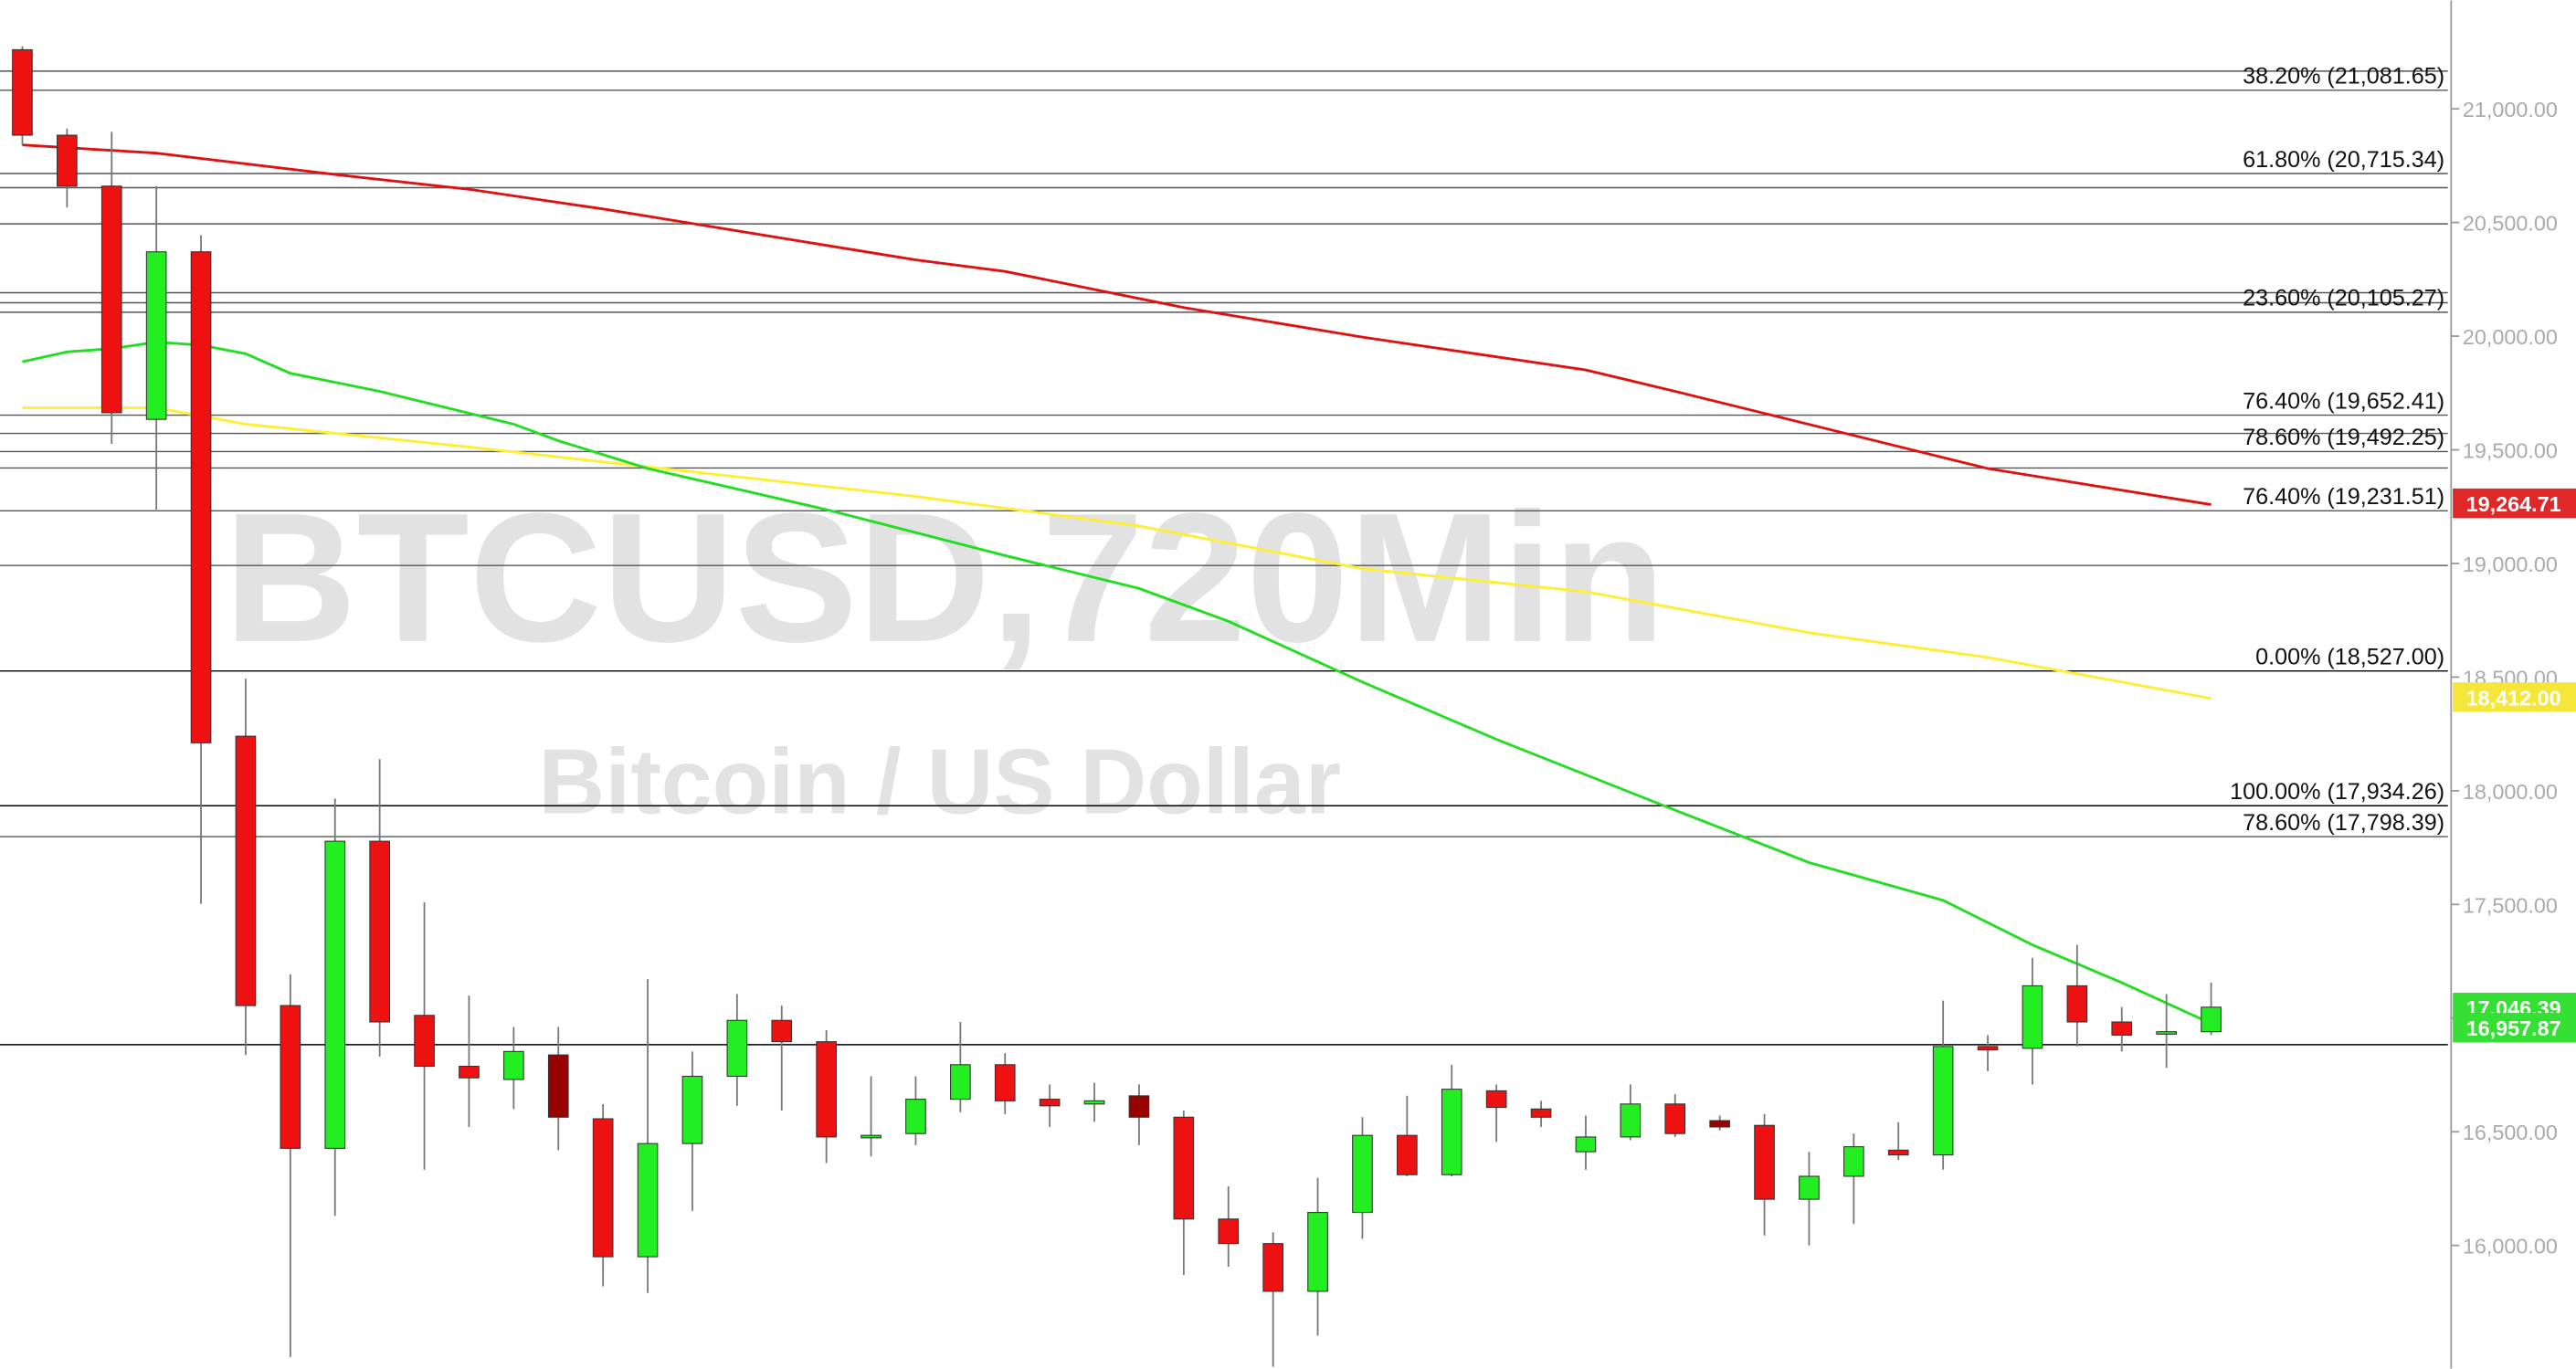  I want to click on fib-level-label: 78.60% (17,798.39), so click(2343, 823).